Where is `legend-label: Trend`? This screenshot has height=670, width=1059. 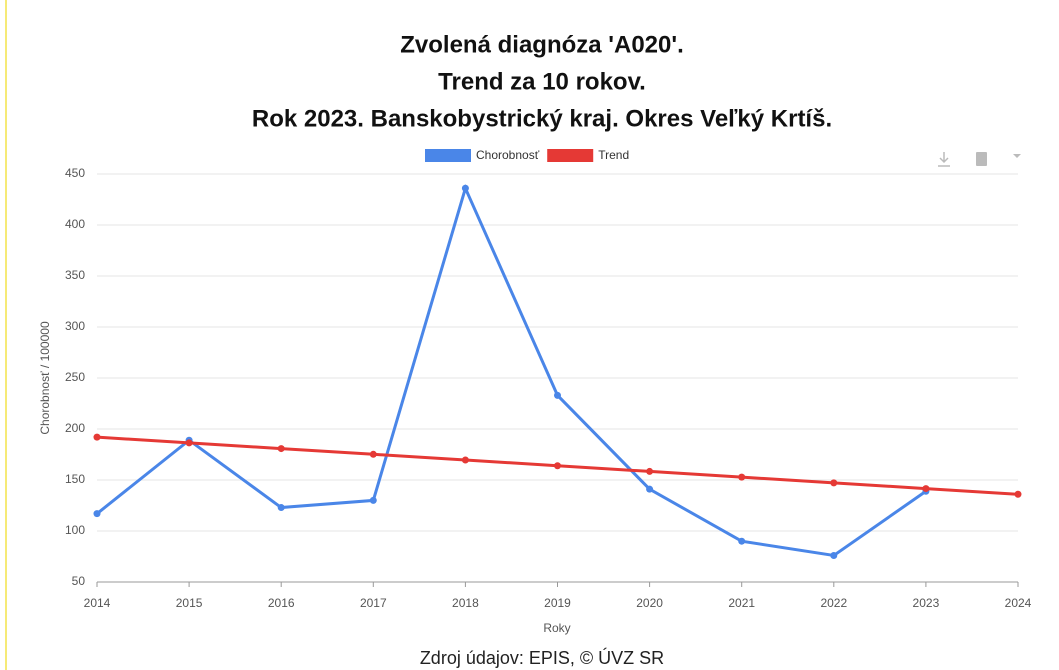 legend-label: Trend is located at coordinates (613, 155).